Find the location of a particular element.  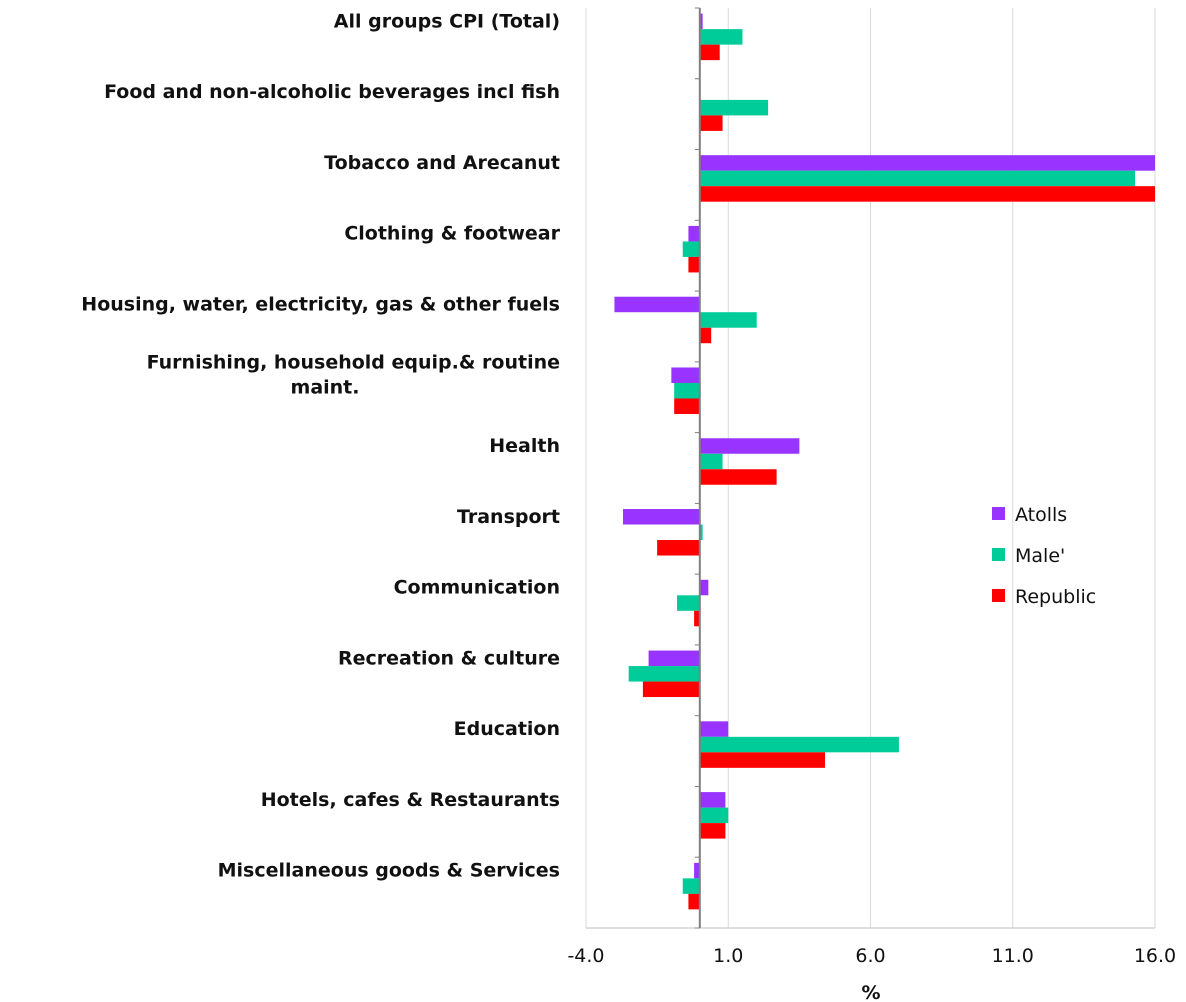

legend: Atolls Male' Republic is located at coordinates (1044, 556).